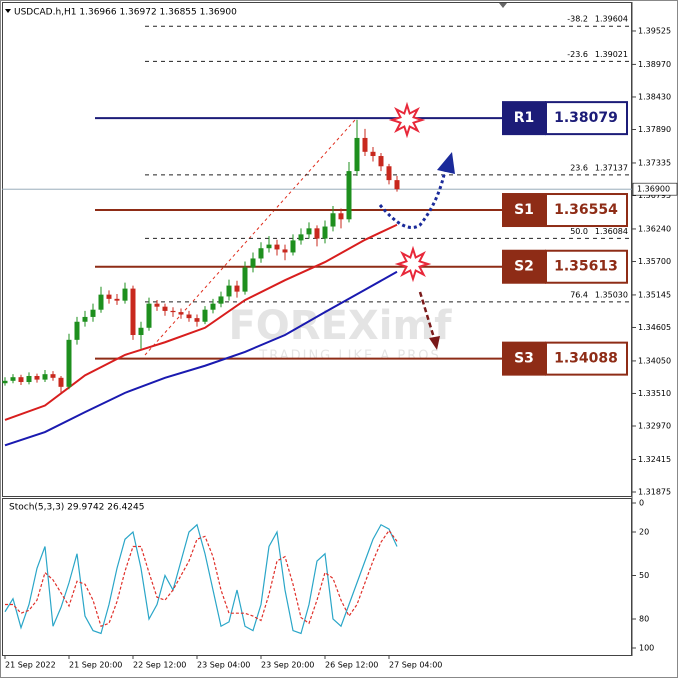 The height and width of the screenshot is (678, 678). What do you see at coordinates (611, 231) in the screenshot?
I see `fib-price-label: 1.36084` at bounding box center [611, 231].